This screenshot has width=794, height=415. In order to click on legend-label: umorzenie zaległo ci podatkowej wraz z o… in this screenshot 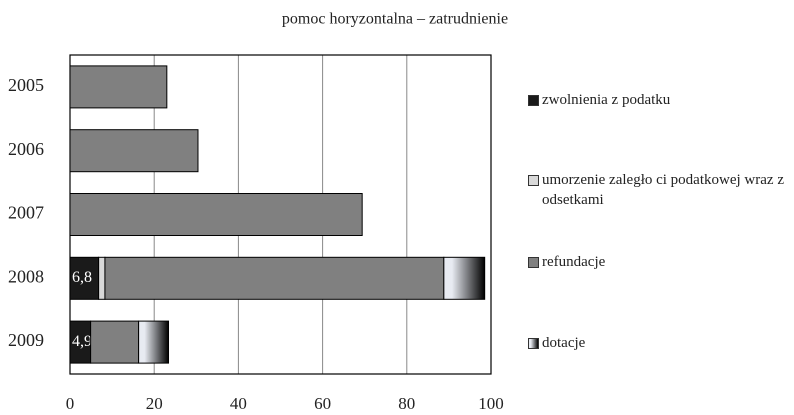, I will do `click(663, 190)`.